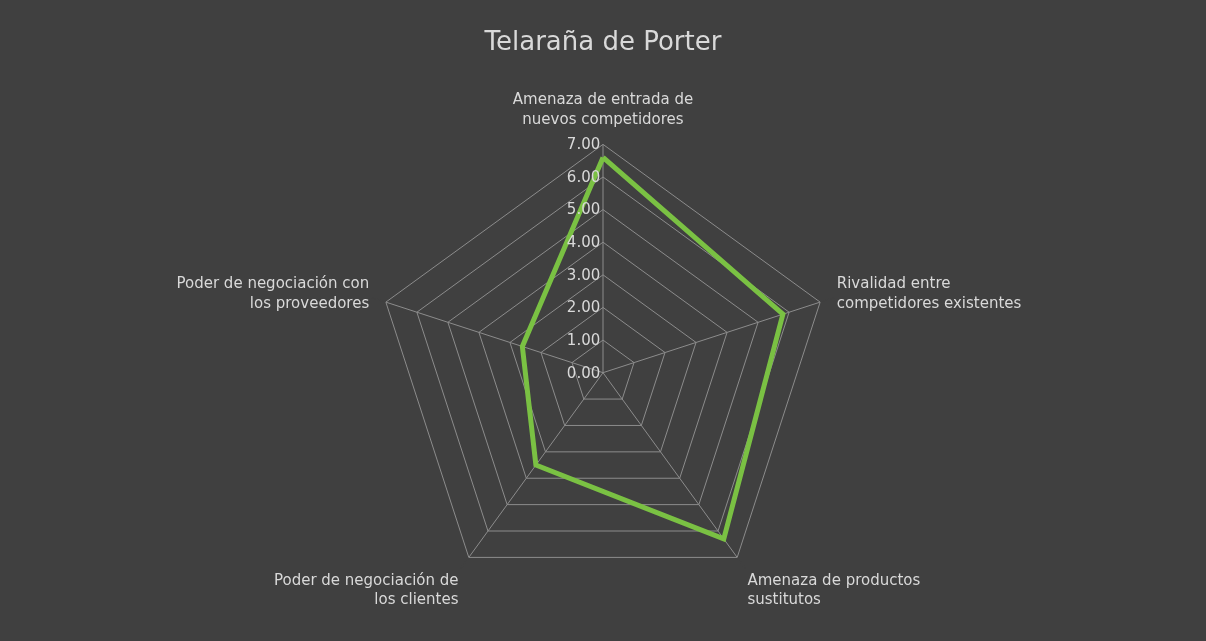 The width and height of the screenshot is (1206, 641). Describe the element at coordinates (583, 274) in the screenshot. I see `y-tick-label: 3.00` at that location.